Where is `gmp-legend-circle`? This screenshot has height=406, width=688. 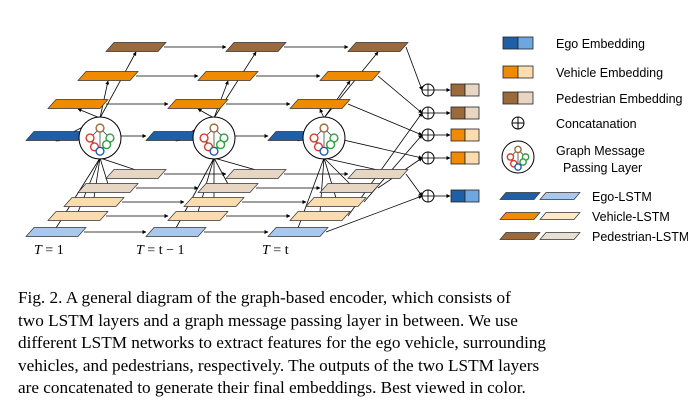 gmp-legend-circle is located at coordinates (518, 157).